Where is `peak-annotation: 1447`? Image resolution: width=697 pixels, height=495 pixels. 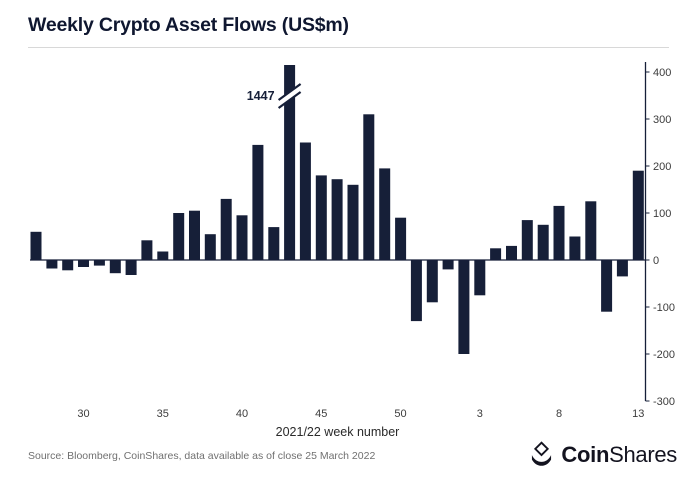 peak-annotation: 1447 is located at coordinates (261, 96).